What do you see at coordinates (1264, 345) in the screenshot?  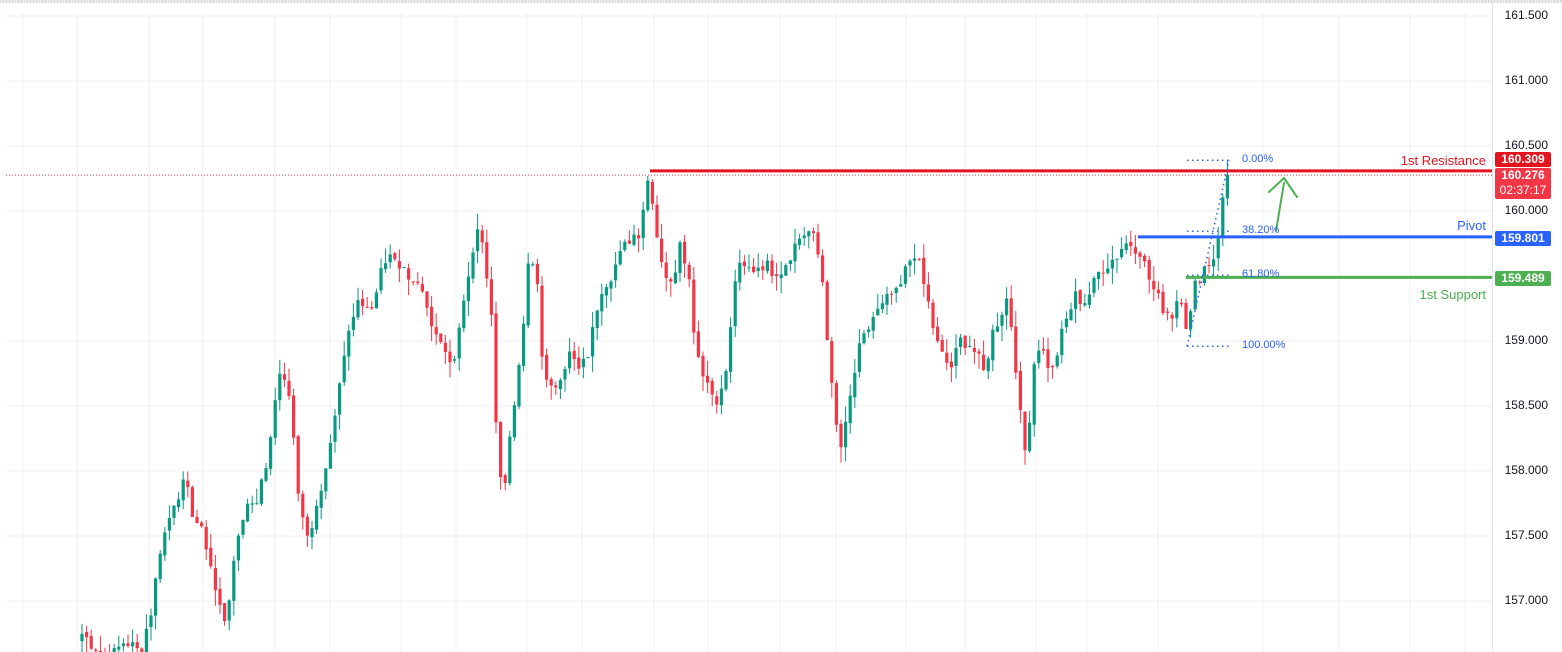 I see `fib-label-100: 100.00%` at bounding box center [1264, 345].